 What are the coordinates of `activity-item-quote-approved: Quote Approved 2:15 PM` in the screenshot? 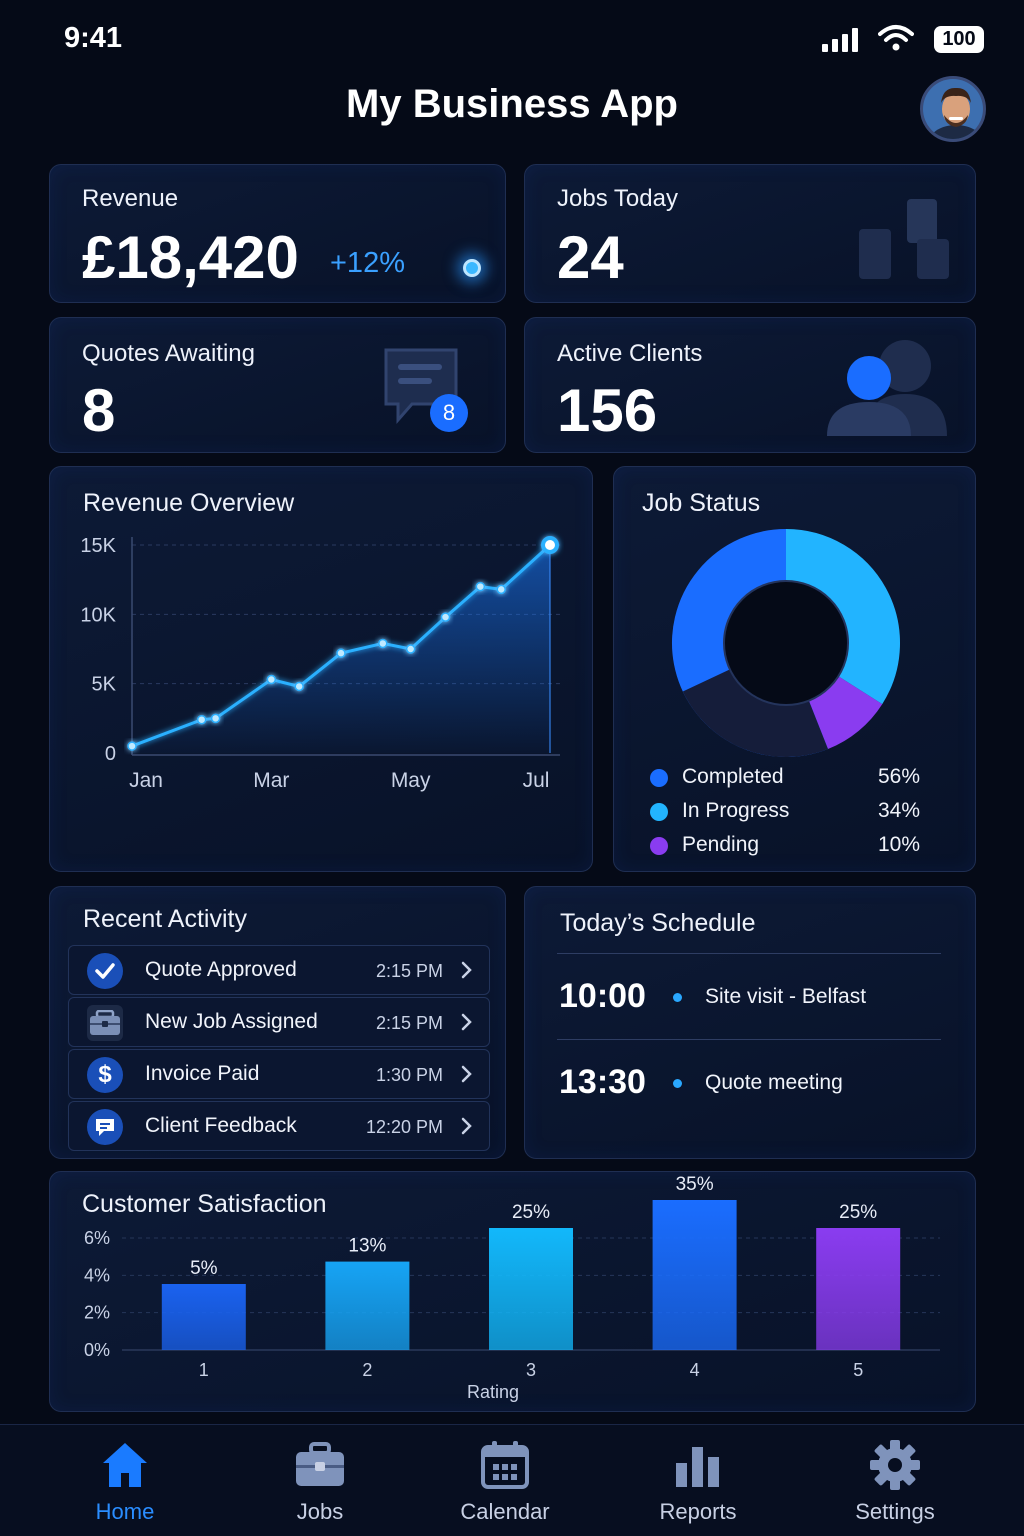 It's located at (279, 970).